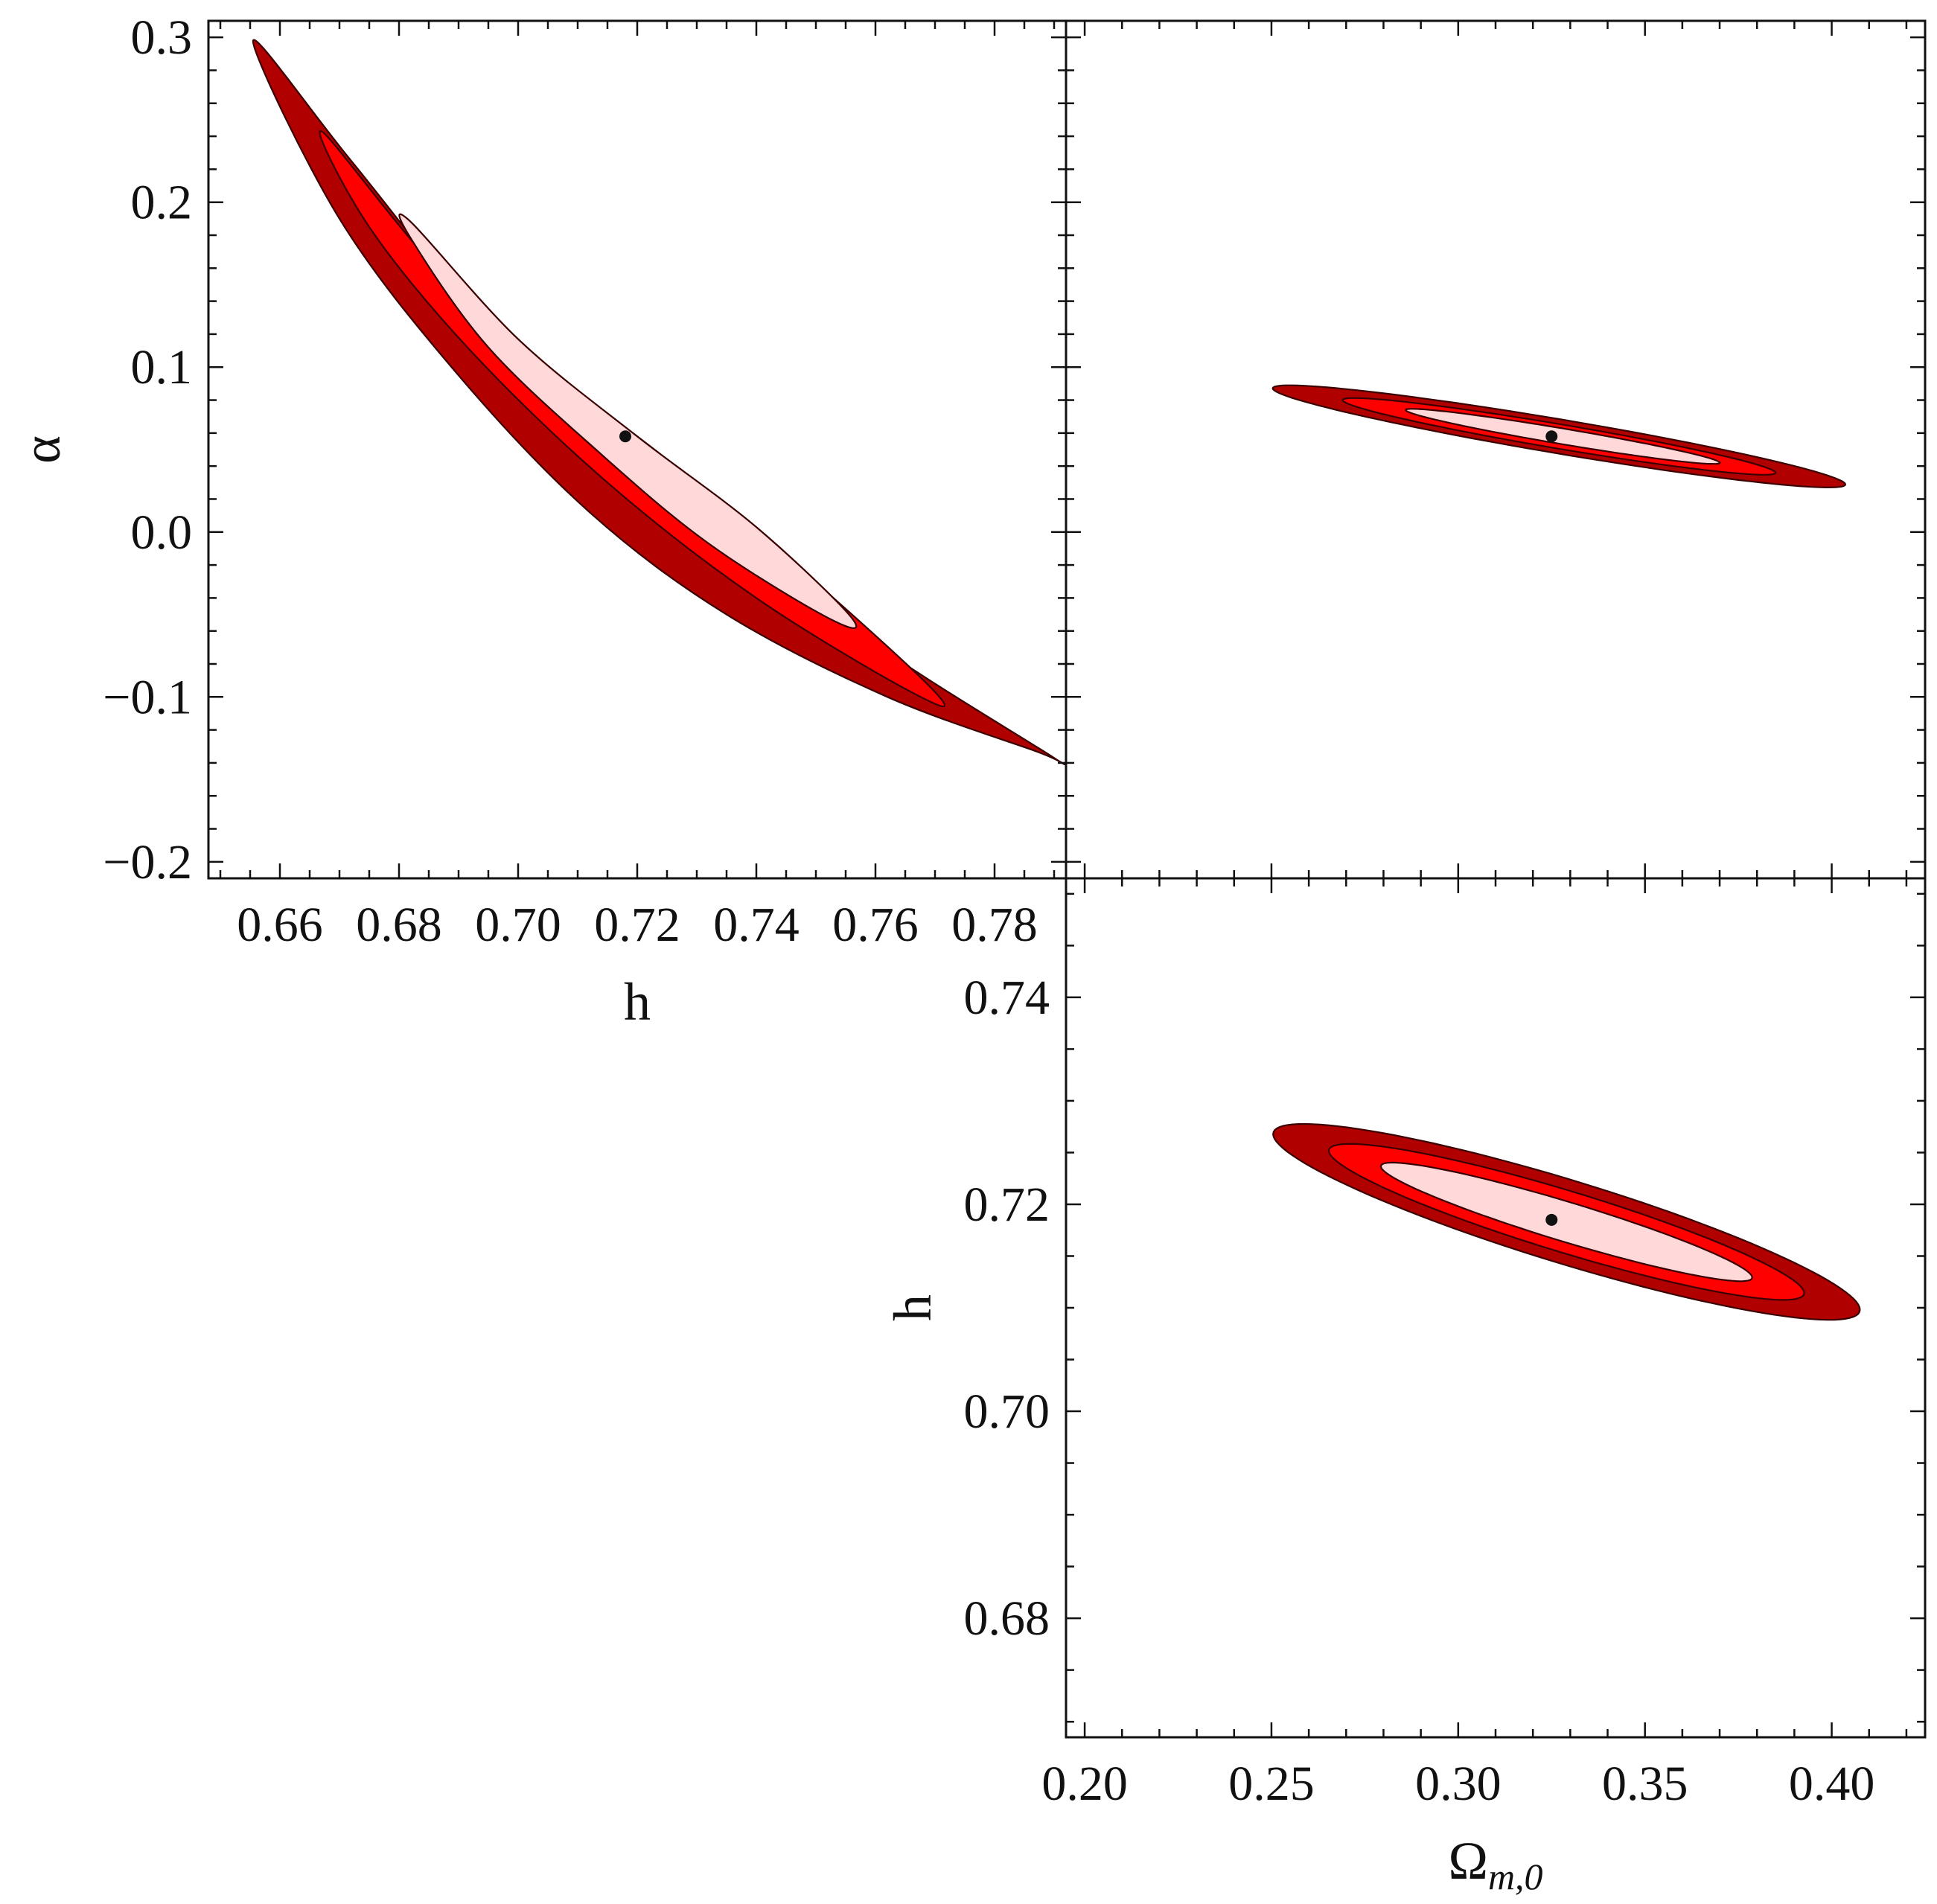  What do you see at coordinates (147, 862) in the screenshot?
I see `y-tick-label: −0.2` at bounding box center [147, 862].